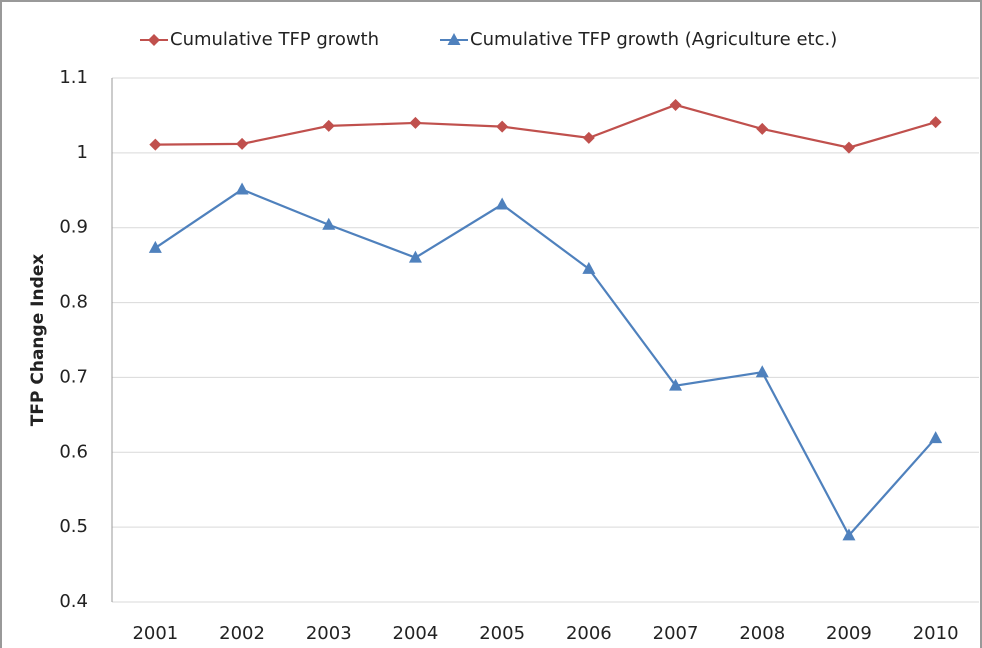 This screenshot has height=648, width=982. I want to click on y-tick-label: 0.8, so click(73, 302).